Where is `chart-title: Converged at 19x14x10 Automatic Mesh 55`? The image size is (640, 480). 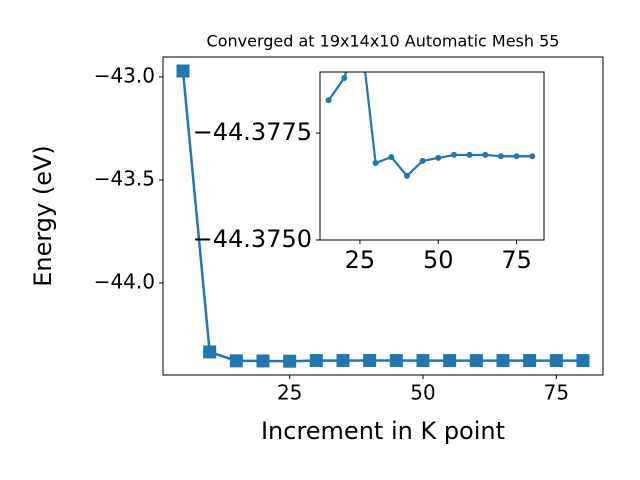 chart-title: Converged at 19x14x10 Automatic Mesh 55 is located at coordinates (383, 41).